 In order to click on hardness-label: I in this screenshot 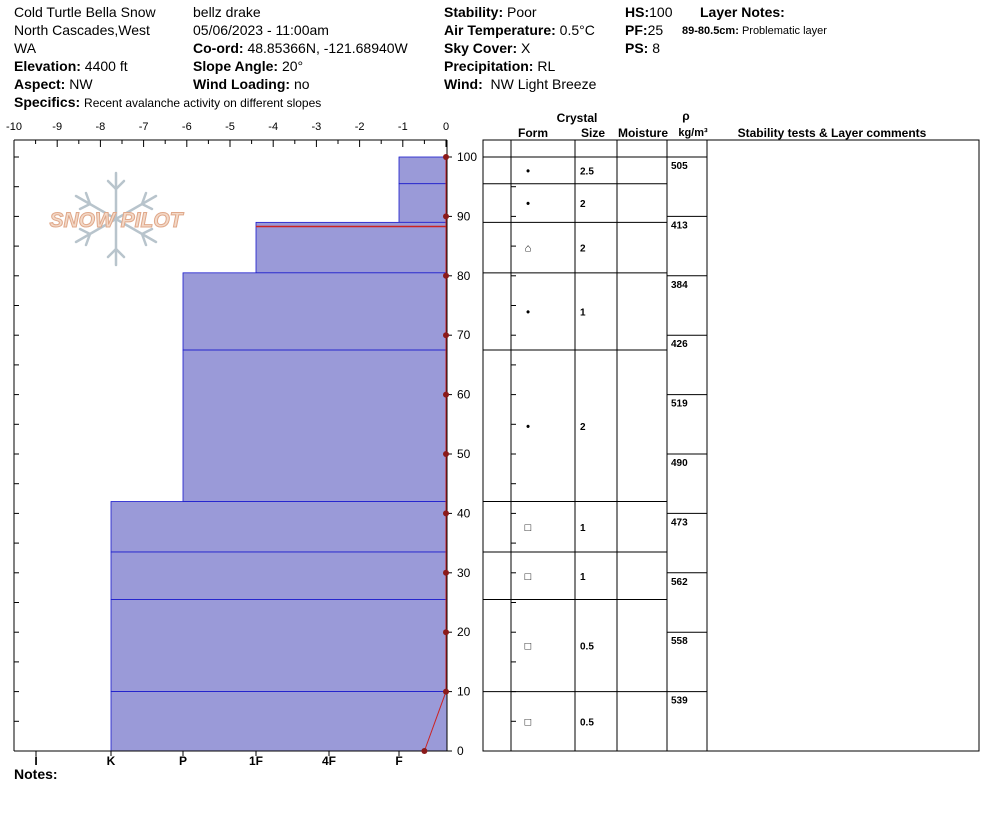, I will do `click(35, 761)`.